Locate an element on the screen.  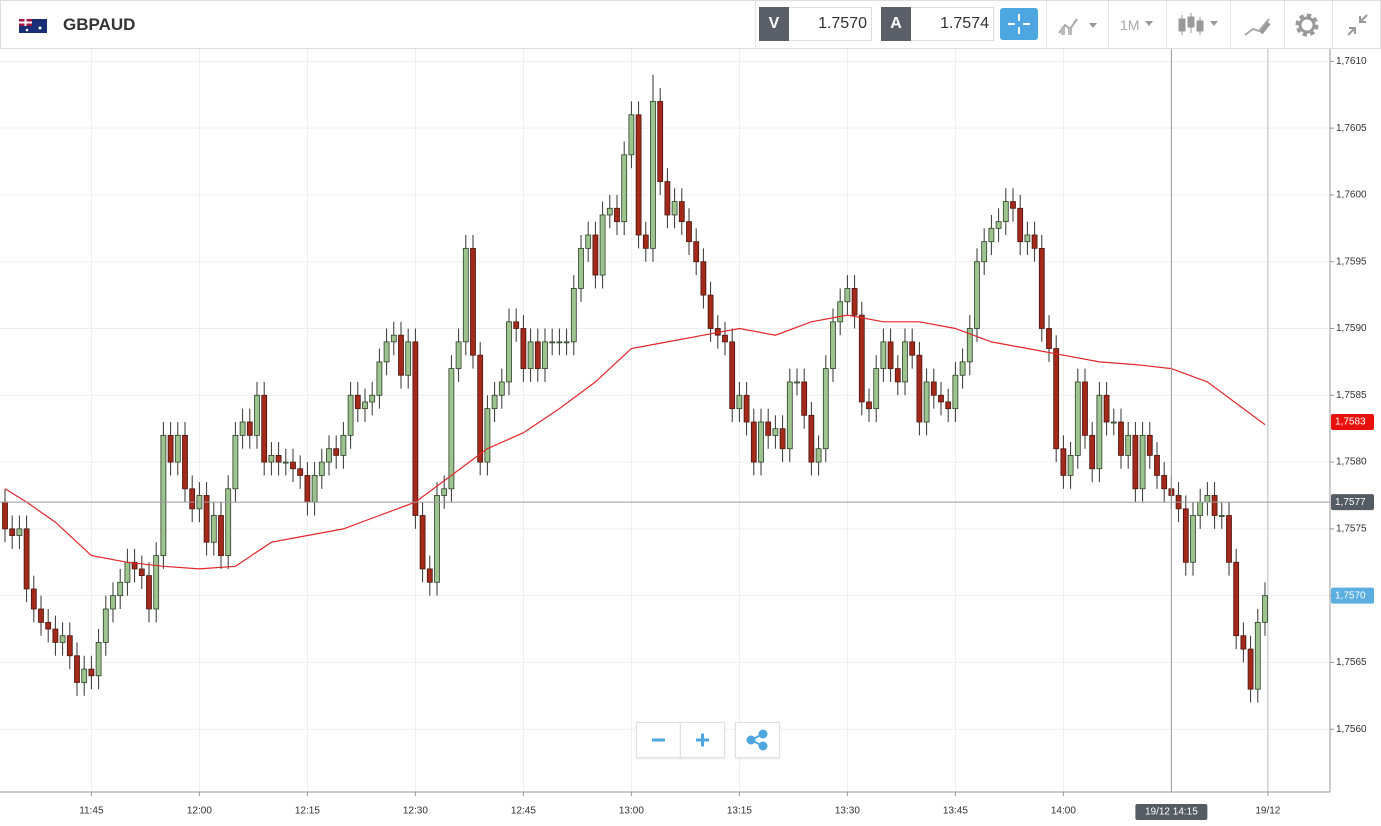
draw-icon is located at coordinates (1257, 27).